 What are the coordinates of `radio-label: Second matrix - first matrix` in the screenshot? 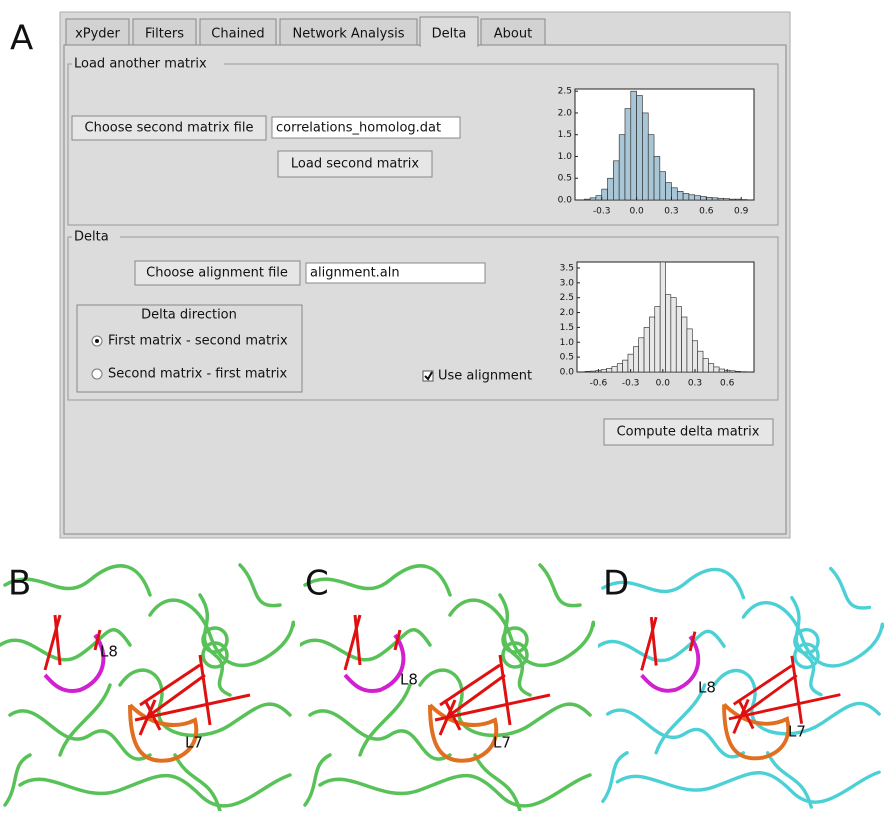 It's located at (198, 374).